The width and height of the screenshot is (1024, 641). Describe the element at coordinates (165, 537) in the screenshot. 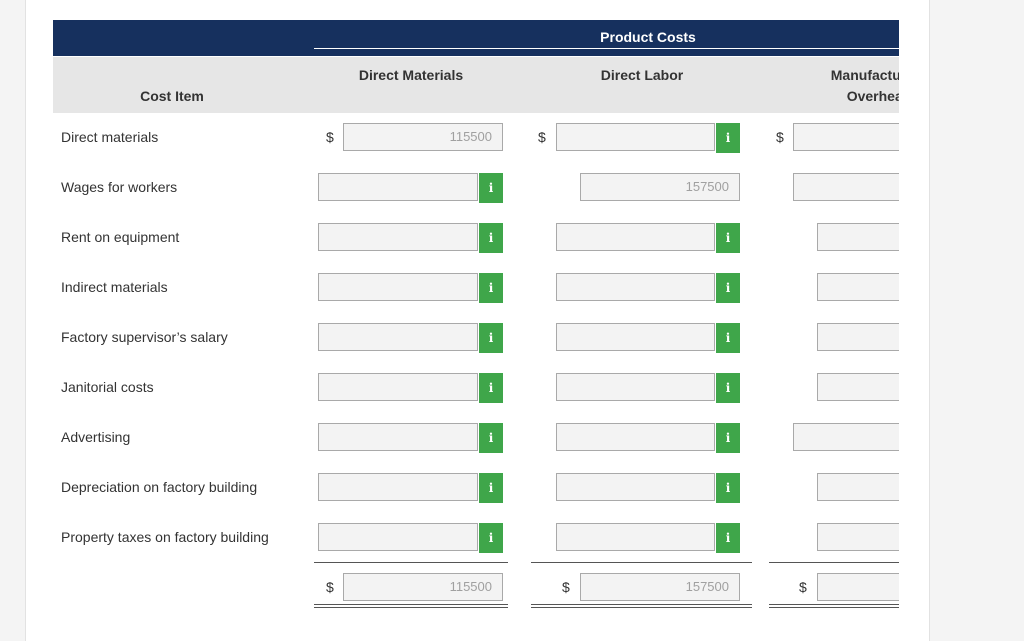

I see `row-label: Property taxes on factory building` at that location.